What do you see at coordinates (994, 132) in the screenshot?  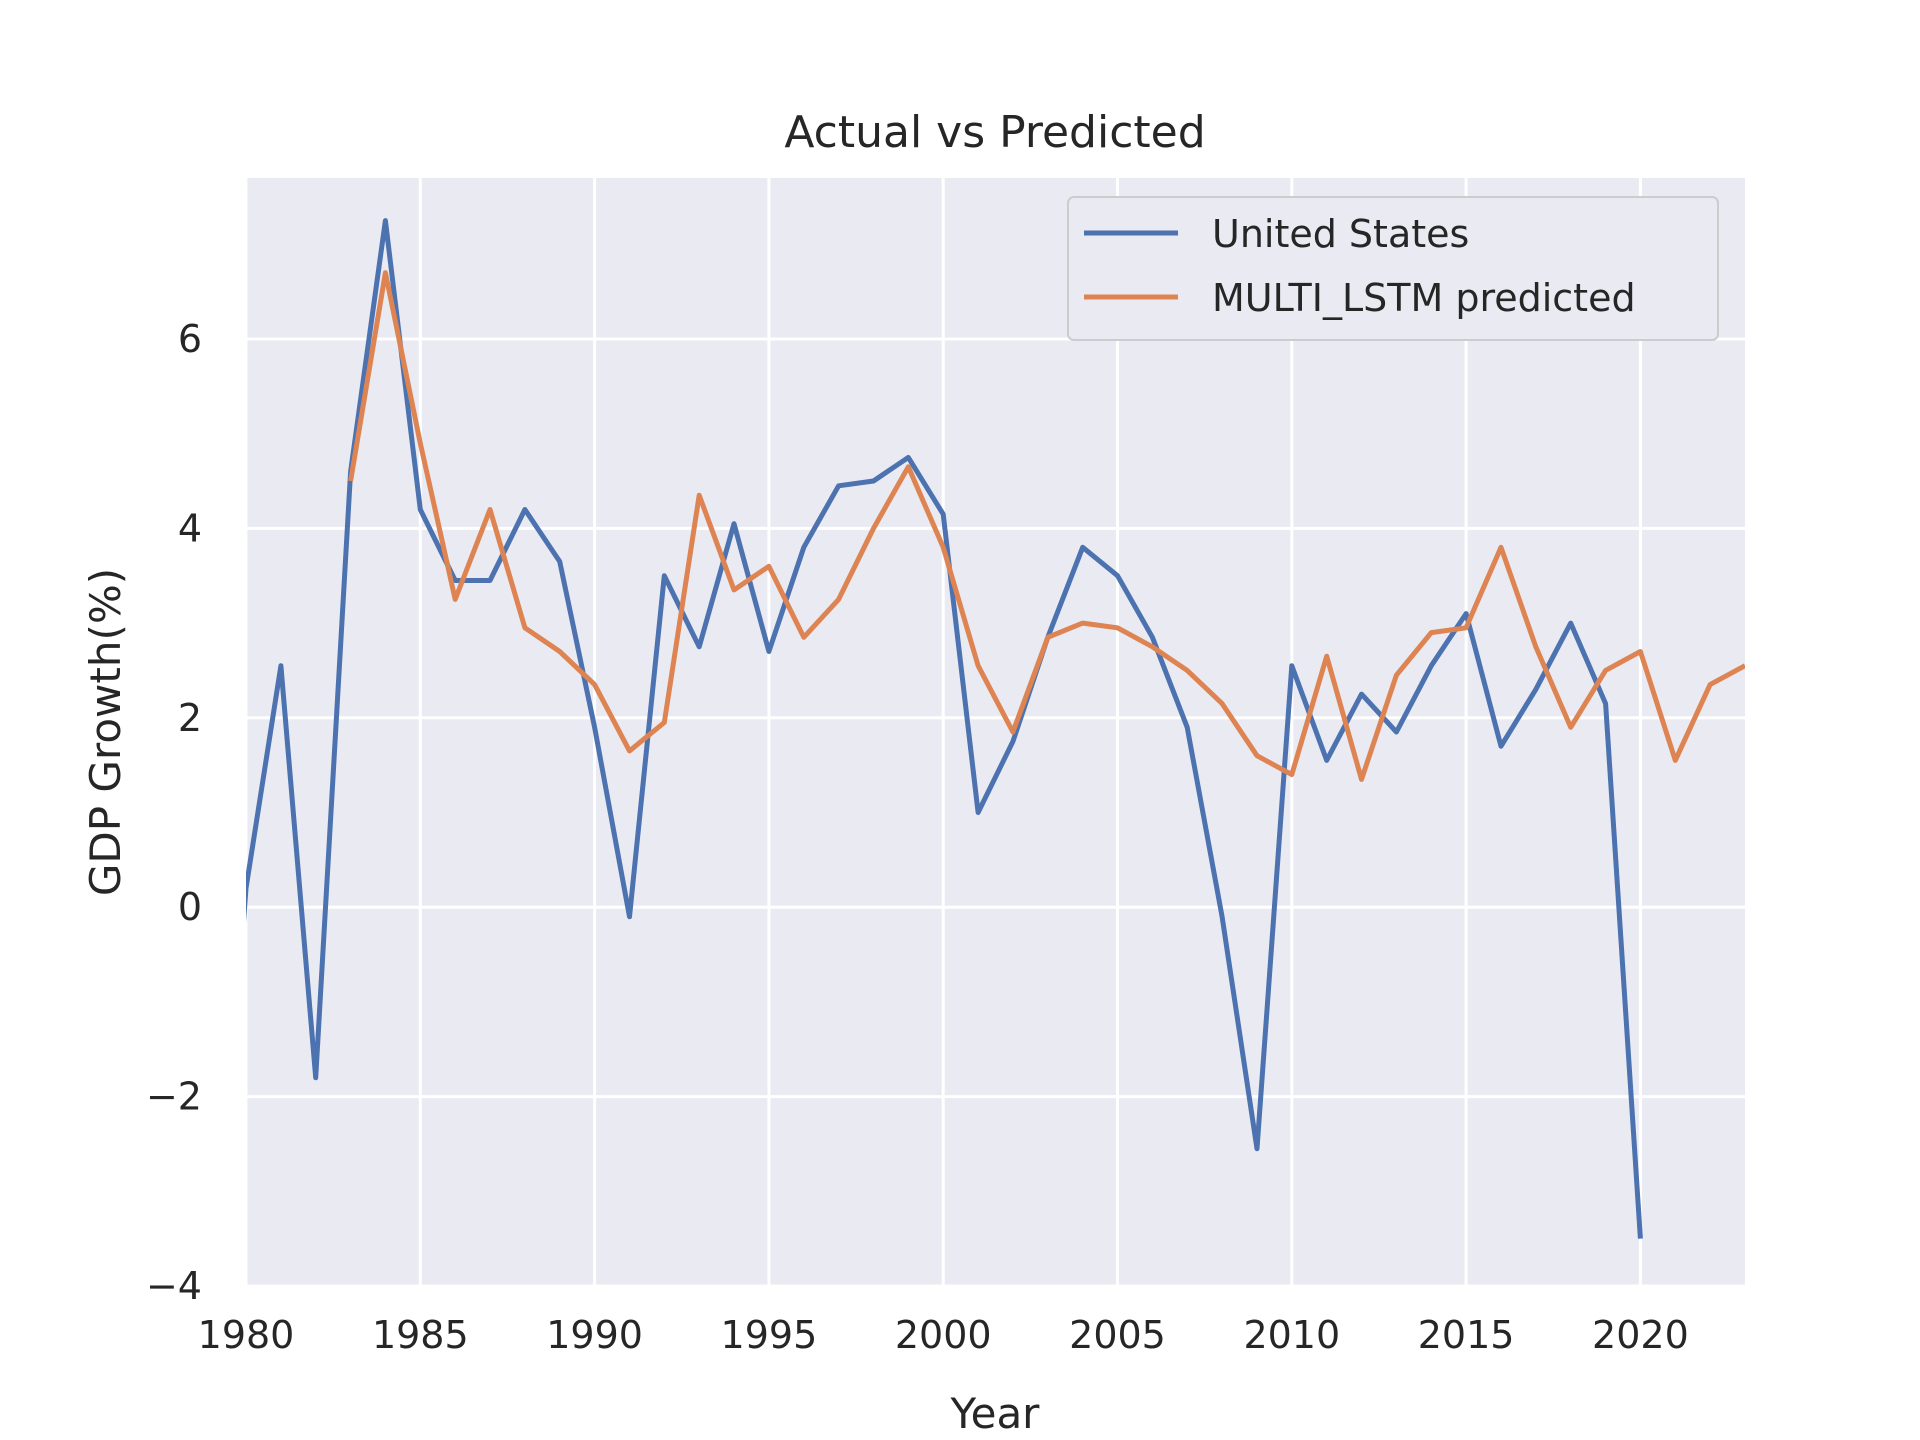 I see `chart-title: Actual vs Predicted` at bounding box center [994, 132].